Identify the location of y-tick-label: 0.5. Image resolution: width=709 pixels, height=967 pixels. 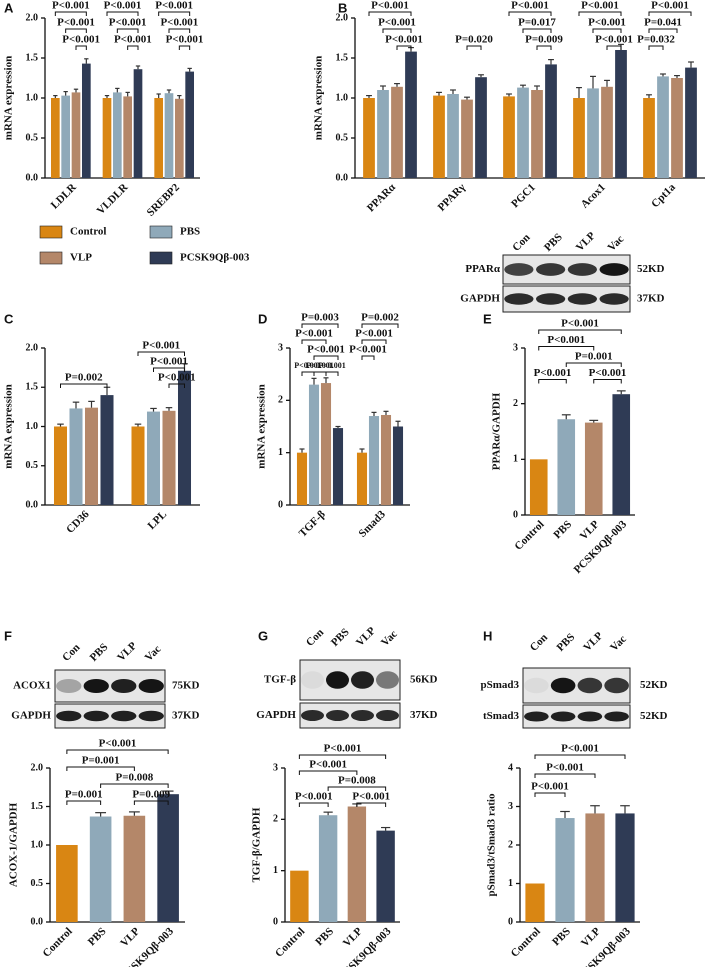
(37, 883).